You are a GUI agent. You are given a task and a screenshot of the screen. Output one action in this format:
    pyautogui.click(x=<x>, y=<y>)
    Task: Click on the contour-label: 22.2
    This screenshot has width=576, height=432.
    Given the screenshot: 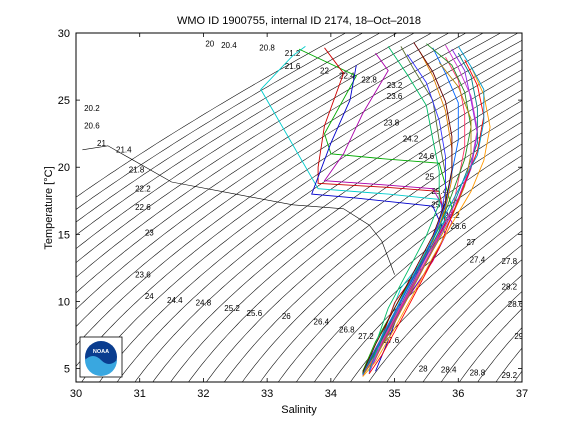 What is the action you would take?
    pyautogui.click(x=143, y=188)
    